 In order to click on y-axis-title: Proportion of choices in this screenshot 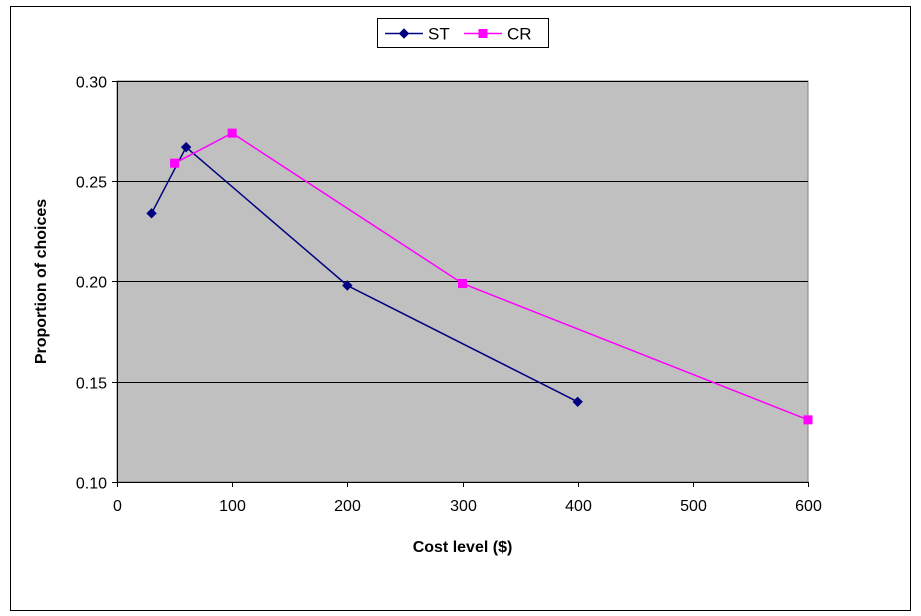, I will do `click(41, 281)`.